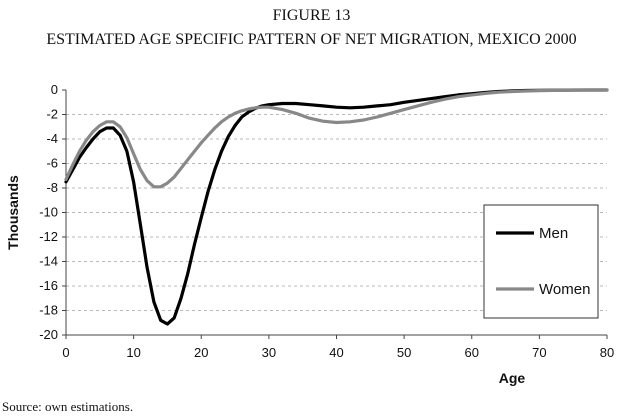  What do you see at coordinates (52, 163) in the screenshot?
I see `y-tick-label: -6` at bounding box center [52, 163].